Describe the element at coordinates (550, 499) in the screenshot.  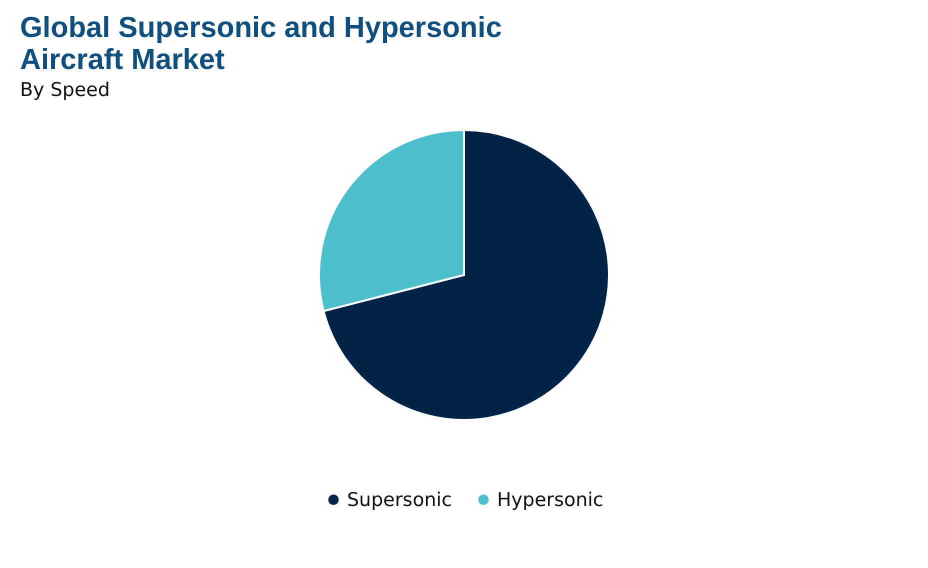
I see `legend-label: Hypersonic` at that location.